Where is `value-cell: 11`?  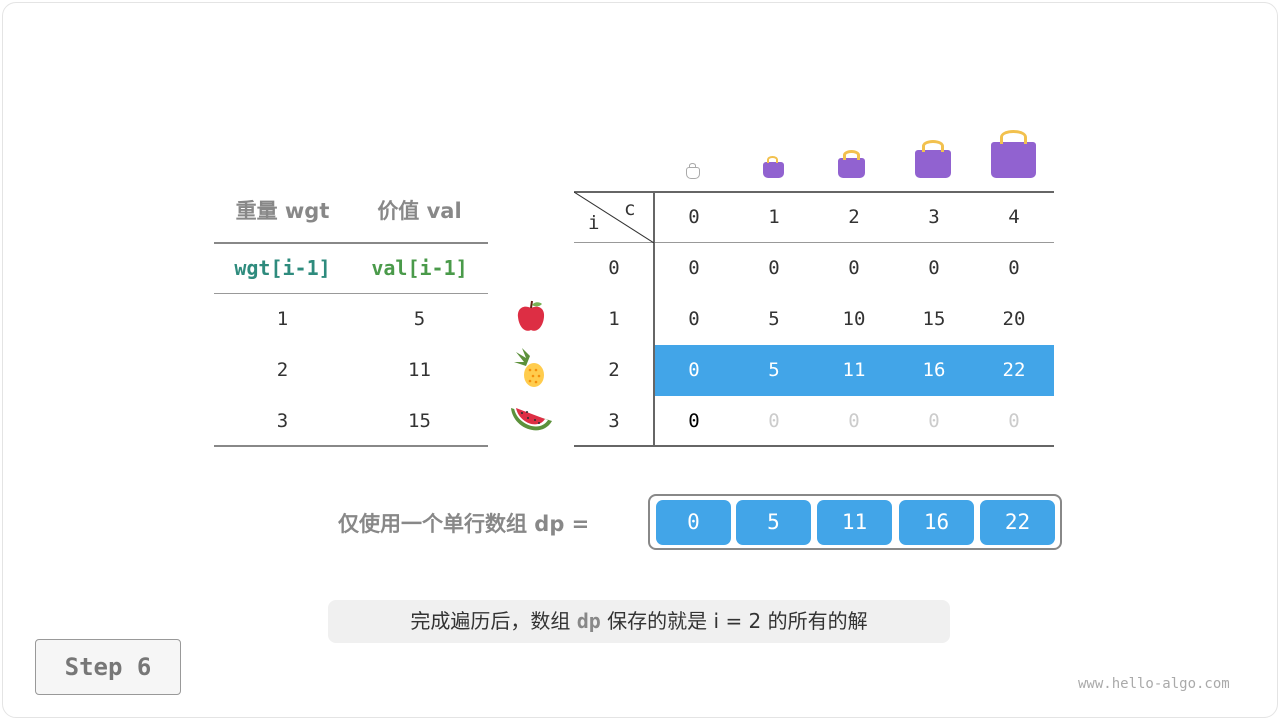
value-cell: 11 is located at coordinates (419, 370).